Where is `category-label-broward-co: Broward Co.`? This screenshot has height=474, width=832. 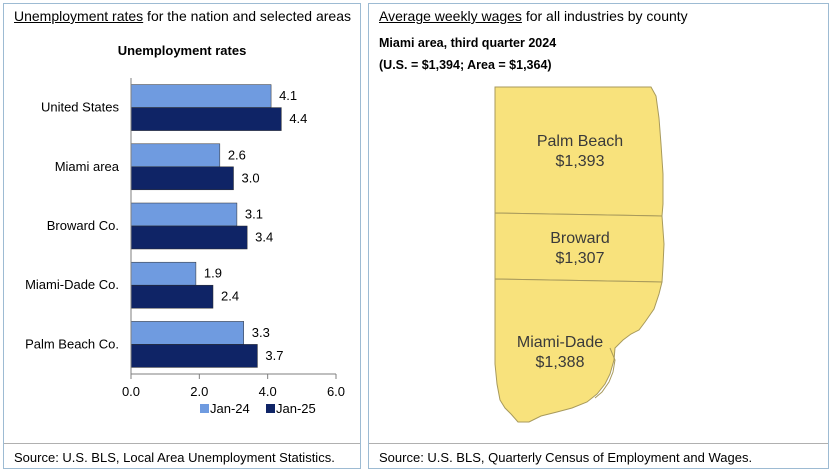
category-label-broward-co: Broward Co. is located at coordinates (83, 225).